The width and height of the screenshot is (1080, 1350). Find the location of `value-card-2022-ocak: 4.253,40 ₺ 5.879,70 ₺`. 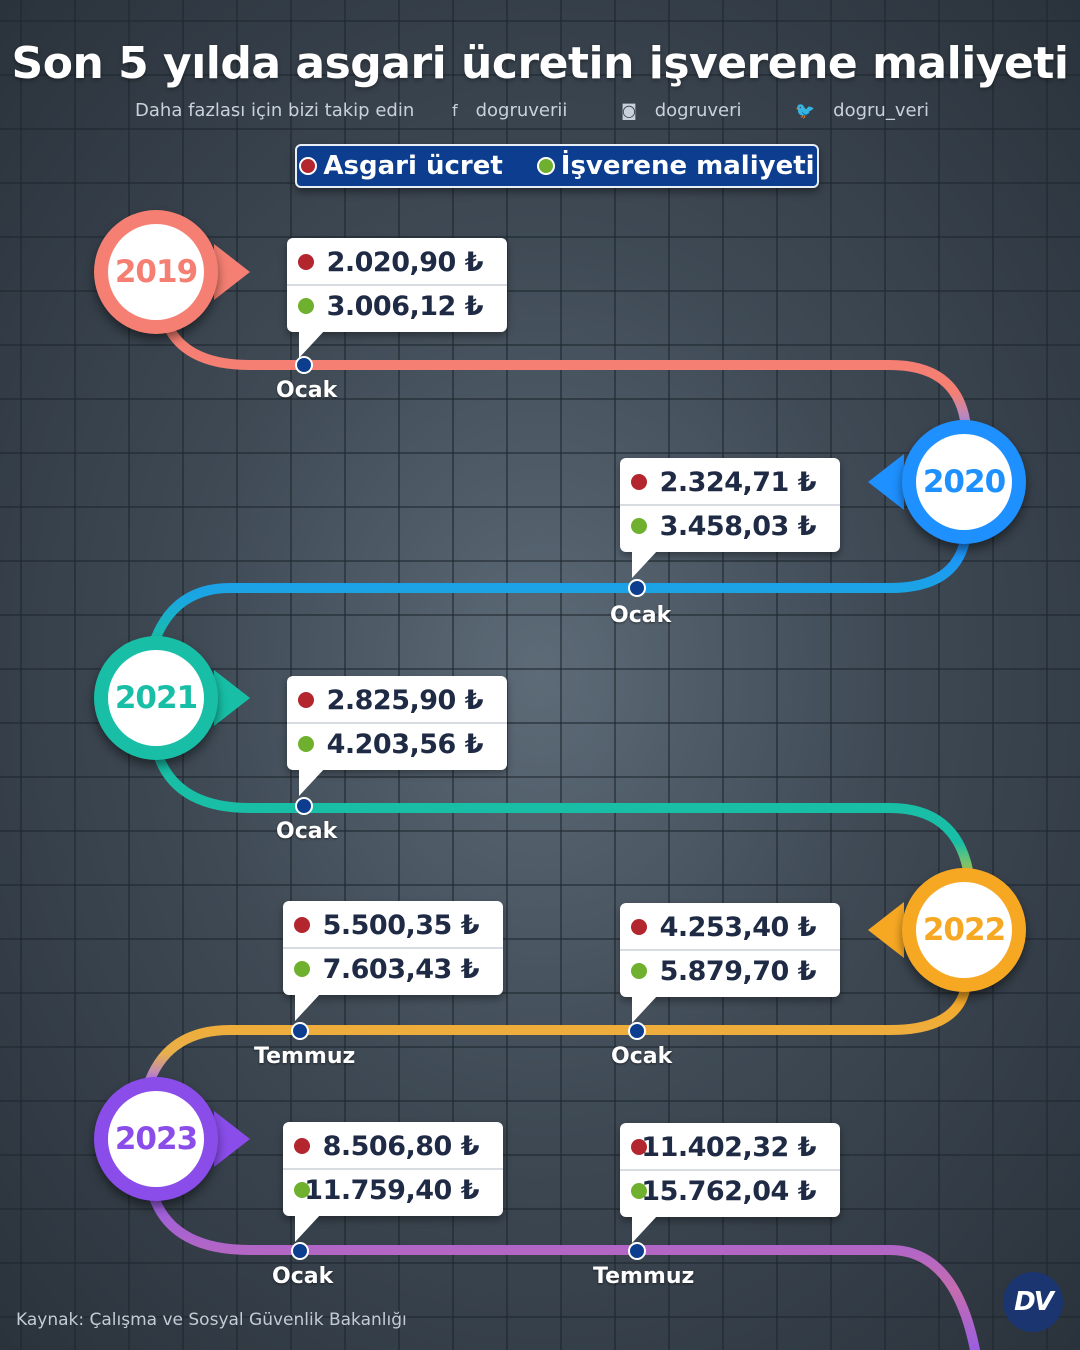

value-card-2022-ocak: 4.253,40 ₺ 5.879,70 ₺ is located at coordinates (730, 963).